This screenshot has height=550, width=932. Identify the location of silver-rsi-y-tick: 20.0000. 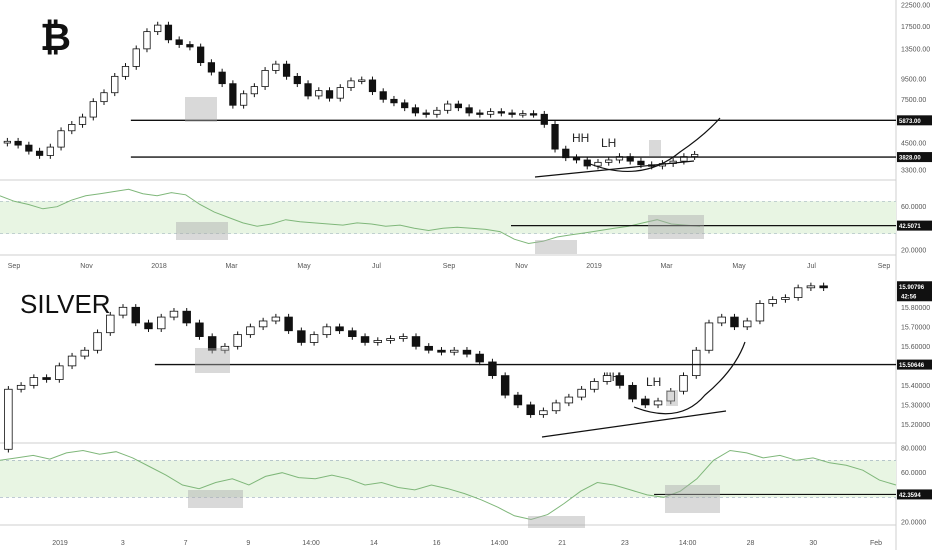
(913, 523).